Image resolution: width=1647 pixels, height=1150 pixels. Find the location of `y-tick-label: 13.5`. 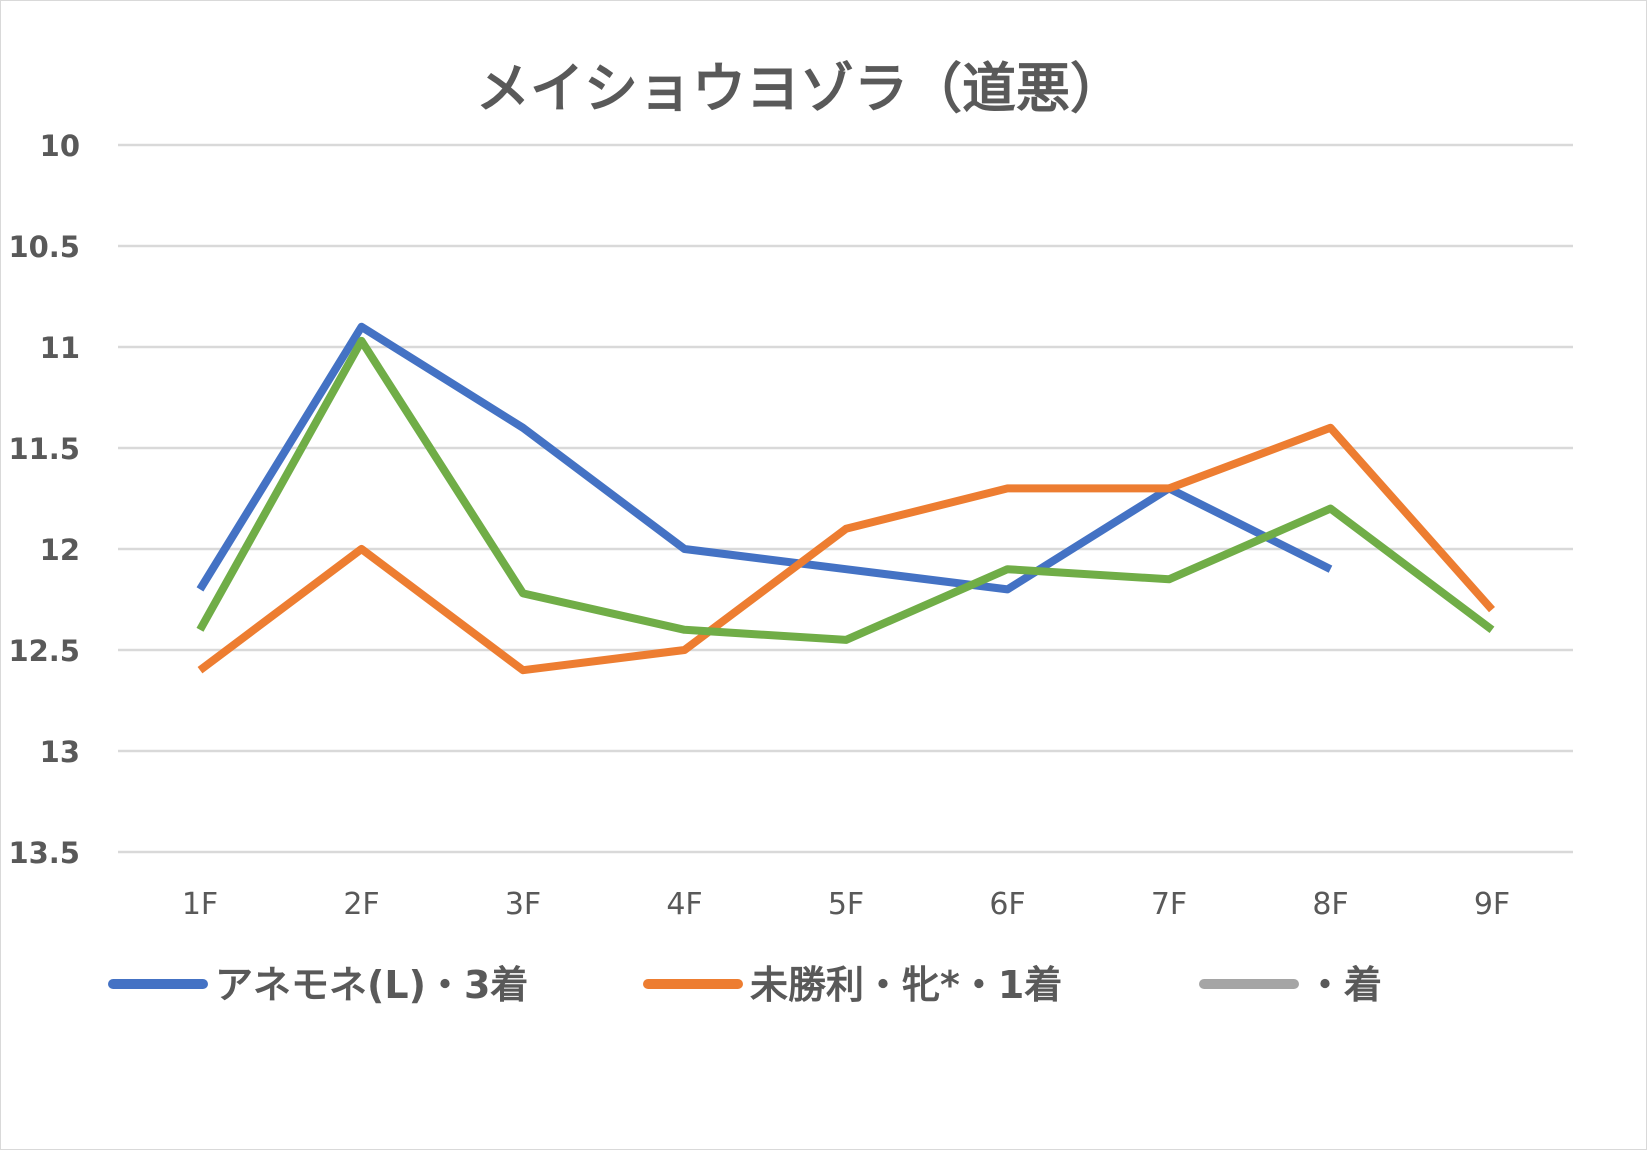

y-tick-label: 13.5 is located at coordinates (44, 853).